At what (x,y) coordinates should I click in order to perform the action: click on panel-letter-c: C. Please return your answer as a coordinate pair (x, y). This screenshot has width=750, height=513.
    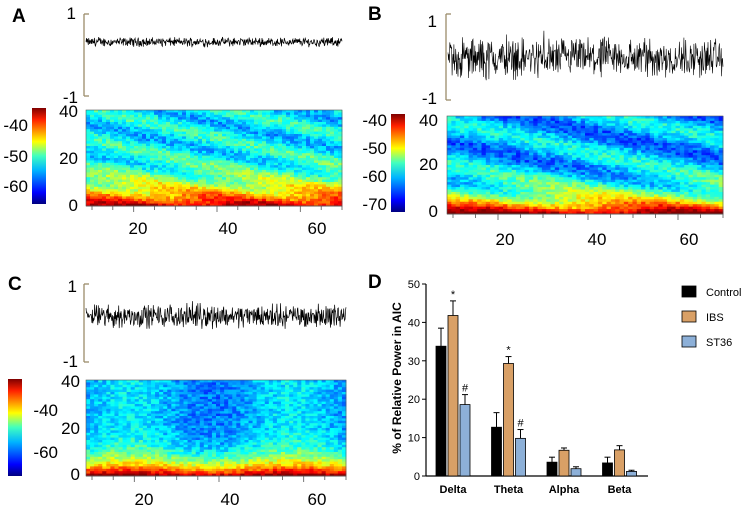
    Looking at the image, I should click on (15, 284).